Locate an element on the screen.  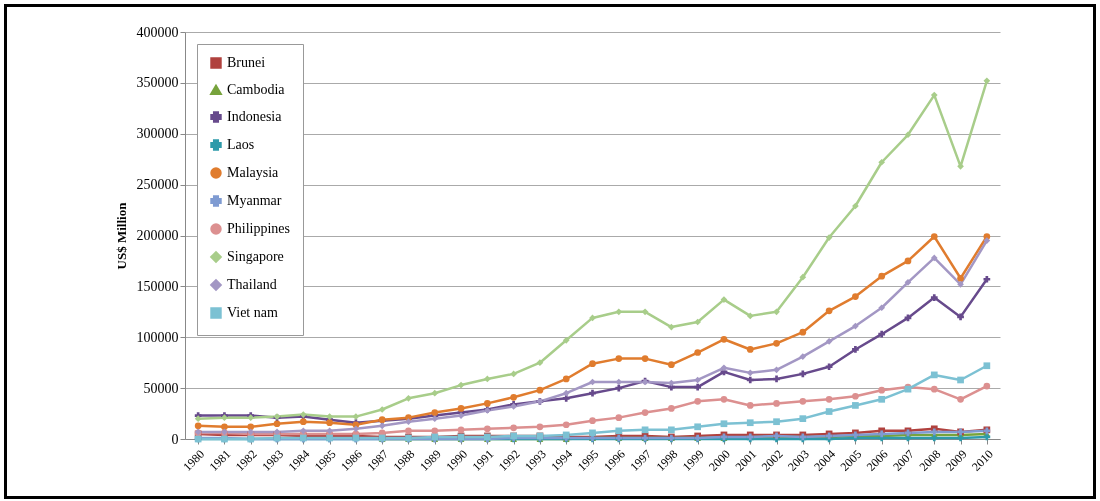
y-tick-label: 300000 is located at coordinates (157, 134).